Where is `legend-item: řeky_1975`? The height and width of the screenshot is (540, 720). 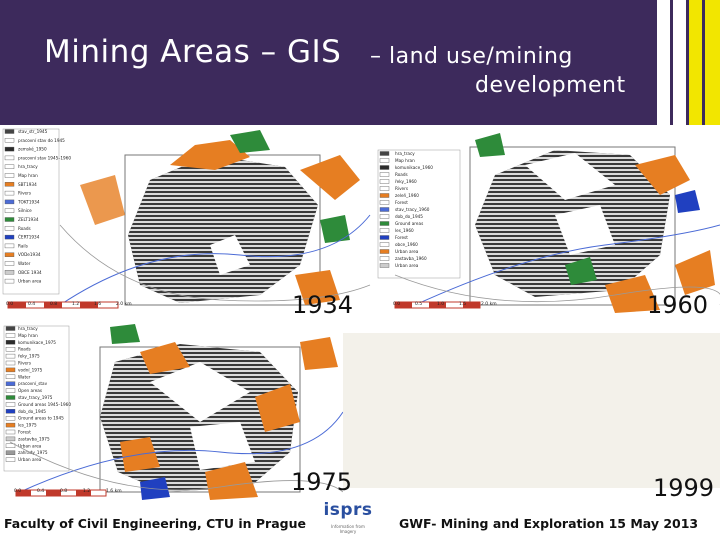
legend-item: řeky_1975 is located at coordinates (29, 356).